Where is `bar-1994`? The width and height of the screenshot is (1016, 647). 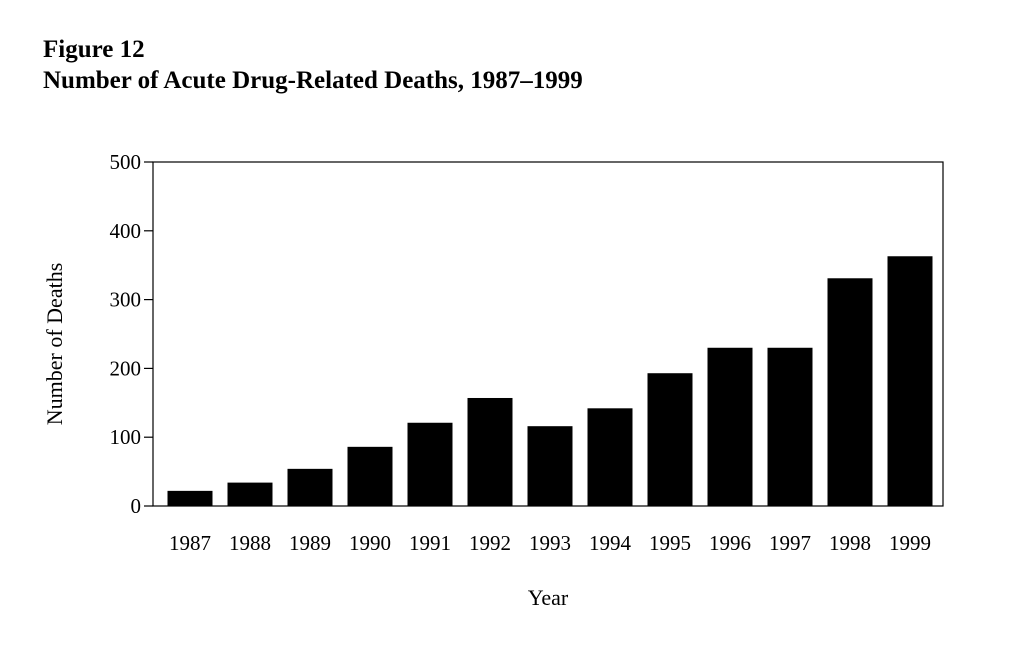
bar-1994 is located at coordinates (610, 457).